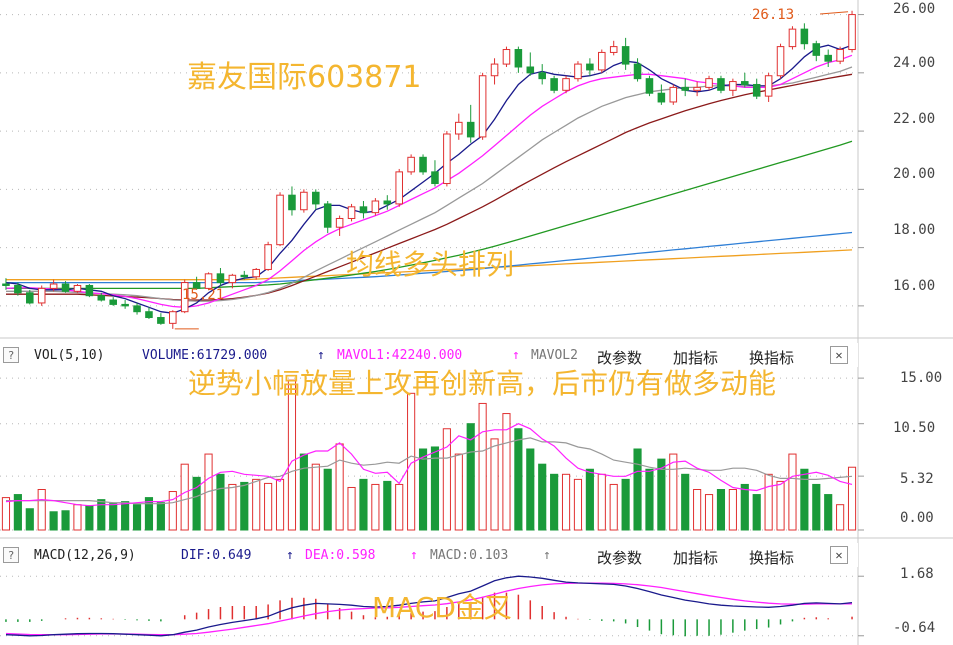 The image size is (953, 645). Describe the element at coordinates (429, 465) in the screenshot. I see `mavol1-line` at that location.